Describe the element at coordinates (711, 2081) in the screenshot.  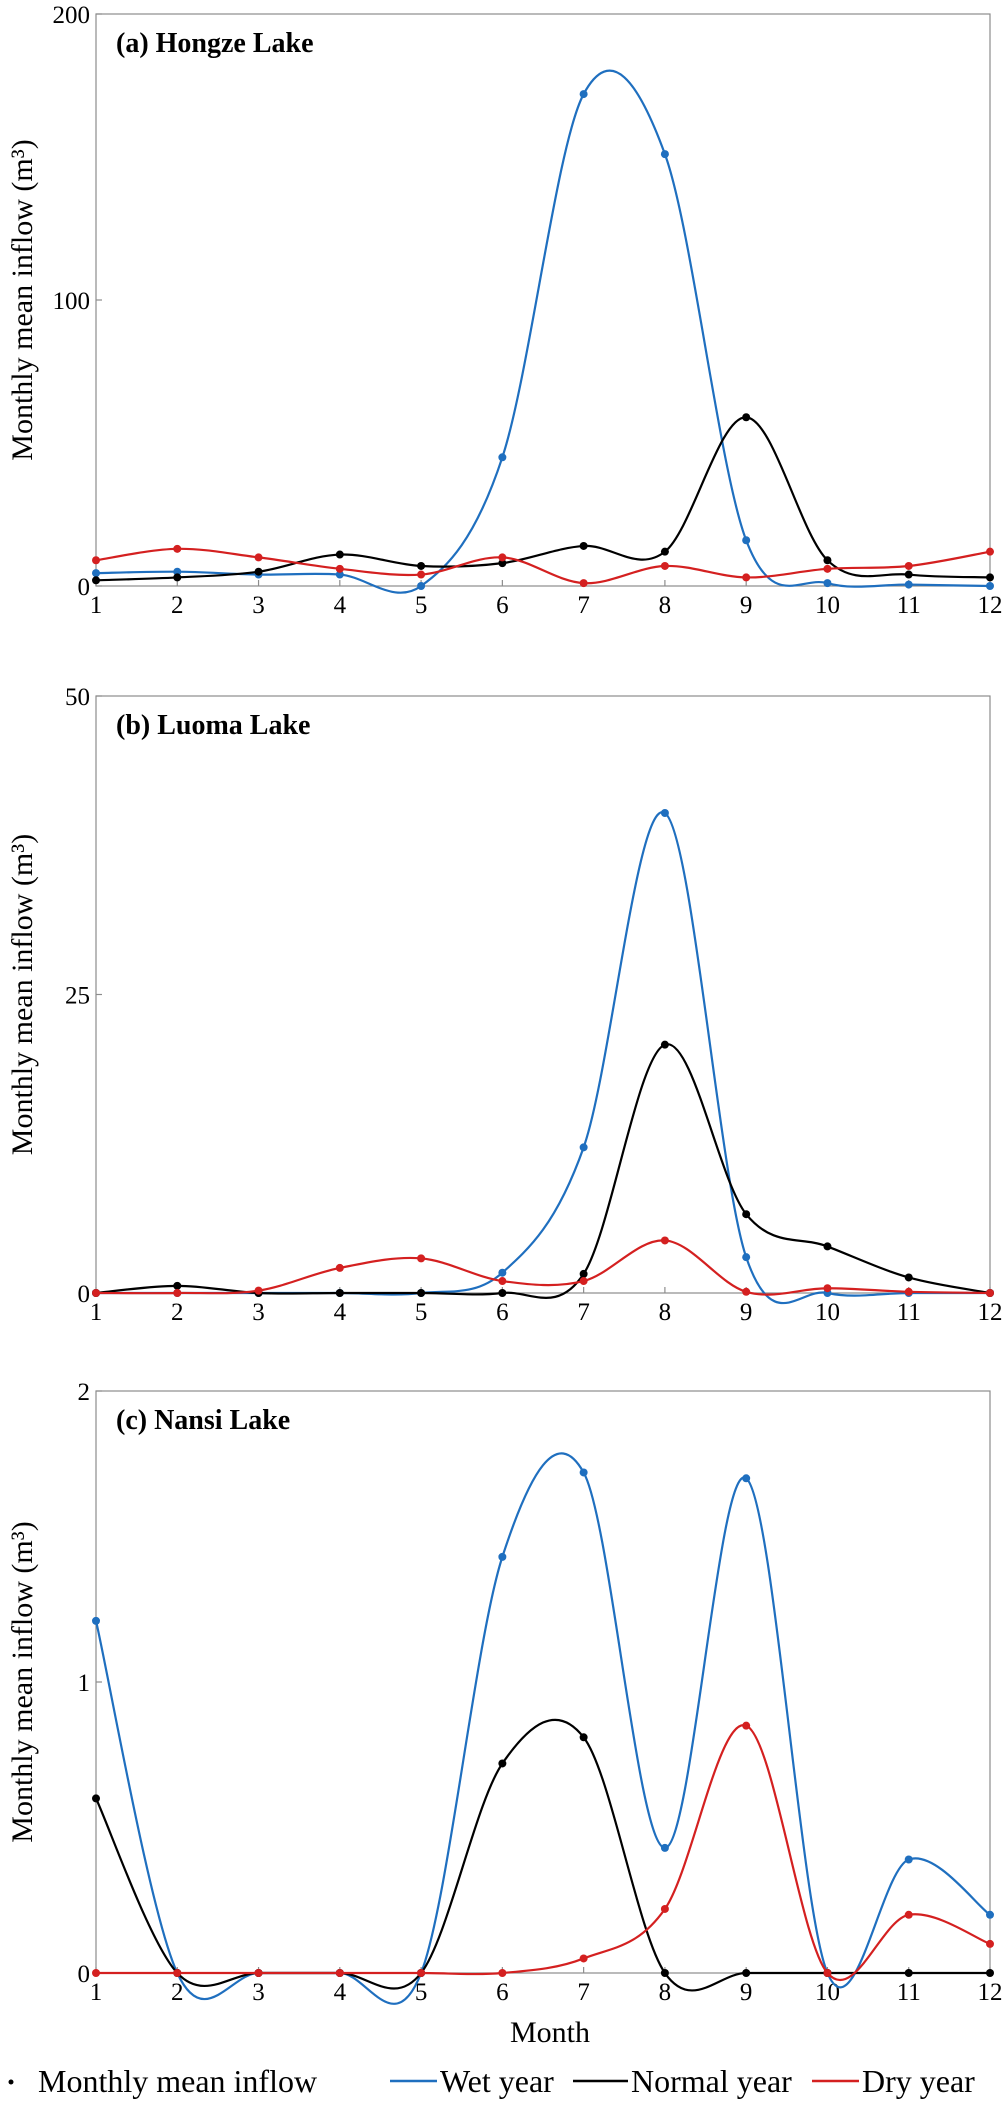
I see `legend-label-normal-year: Normal year` at that location.